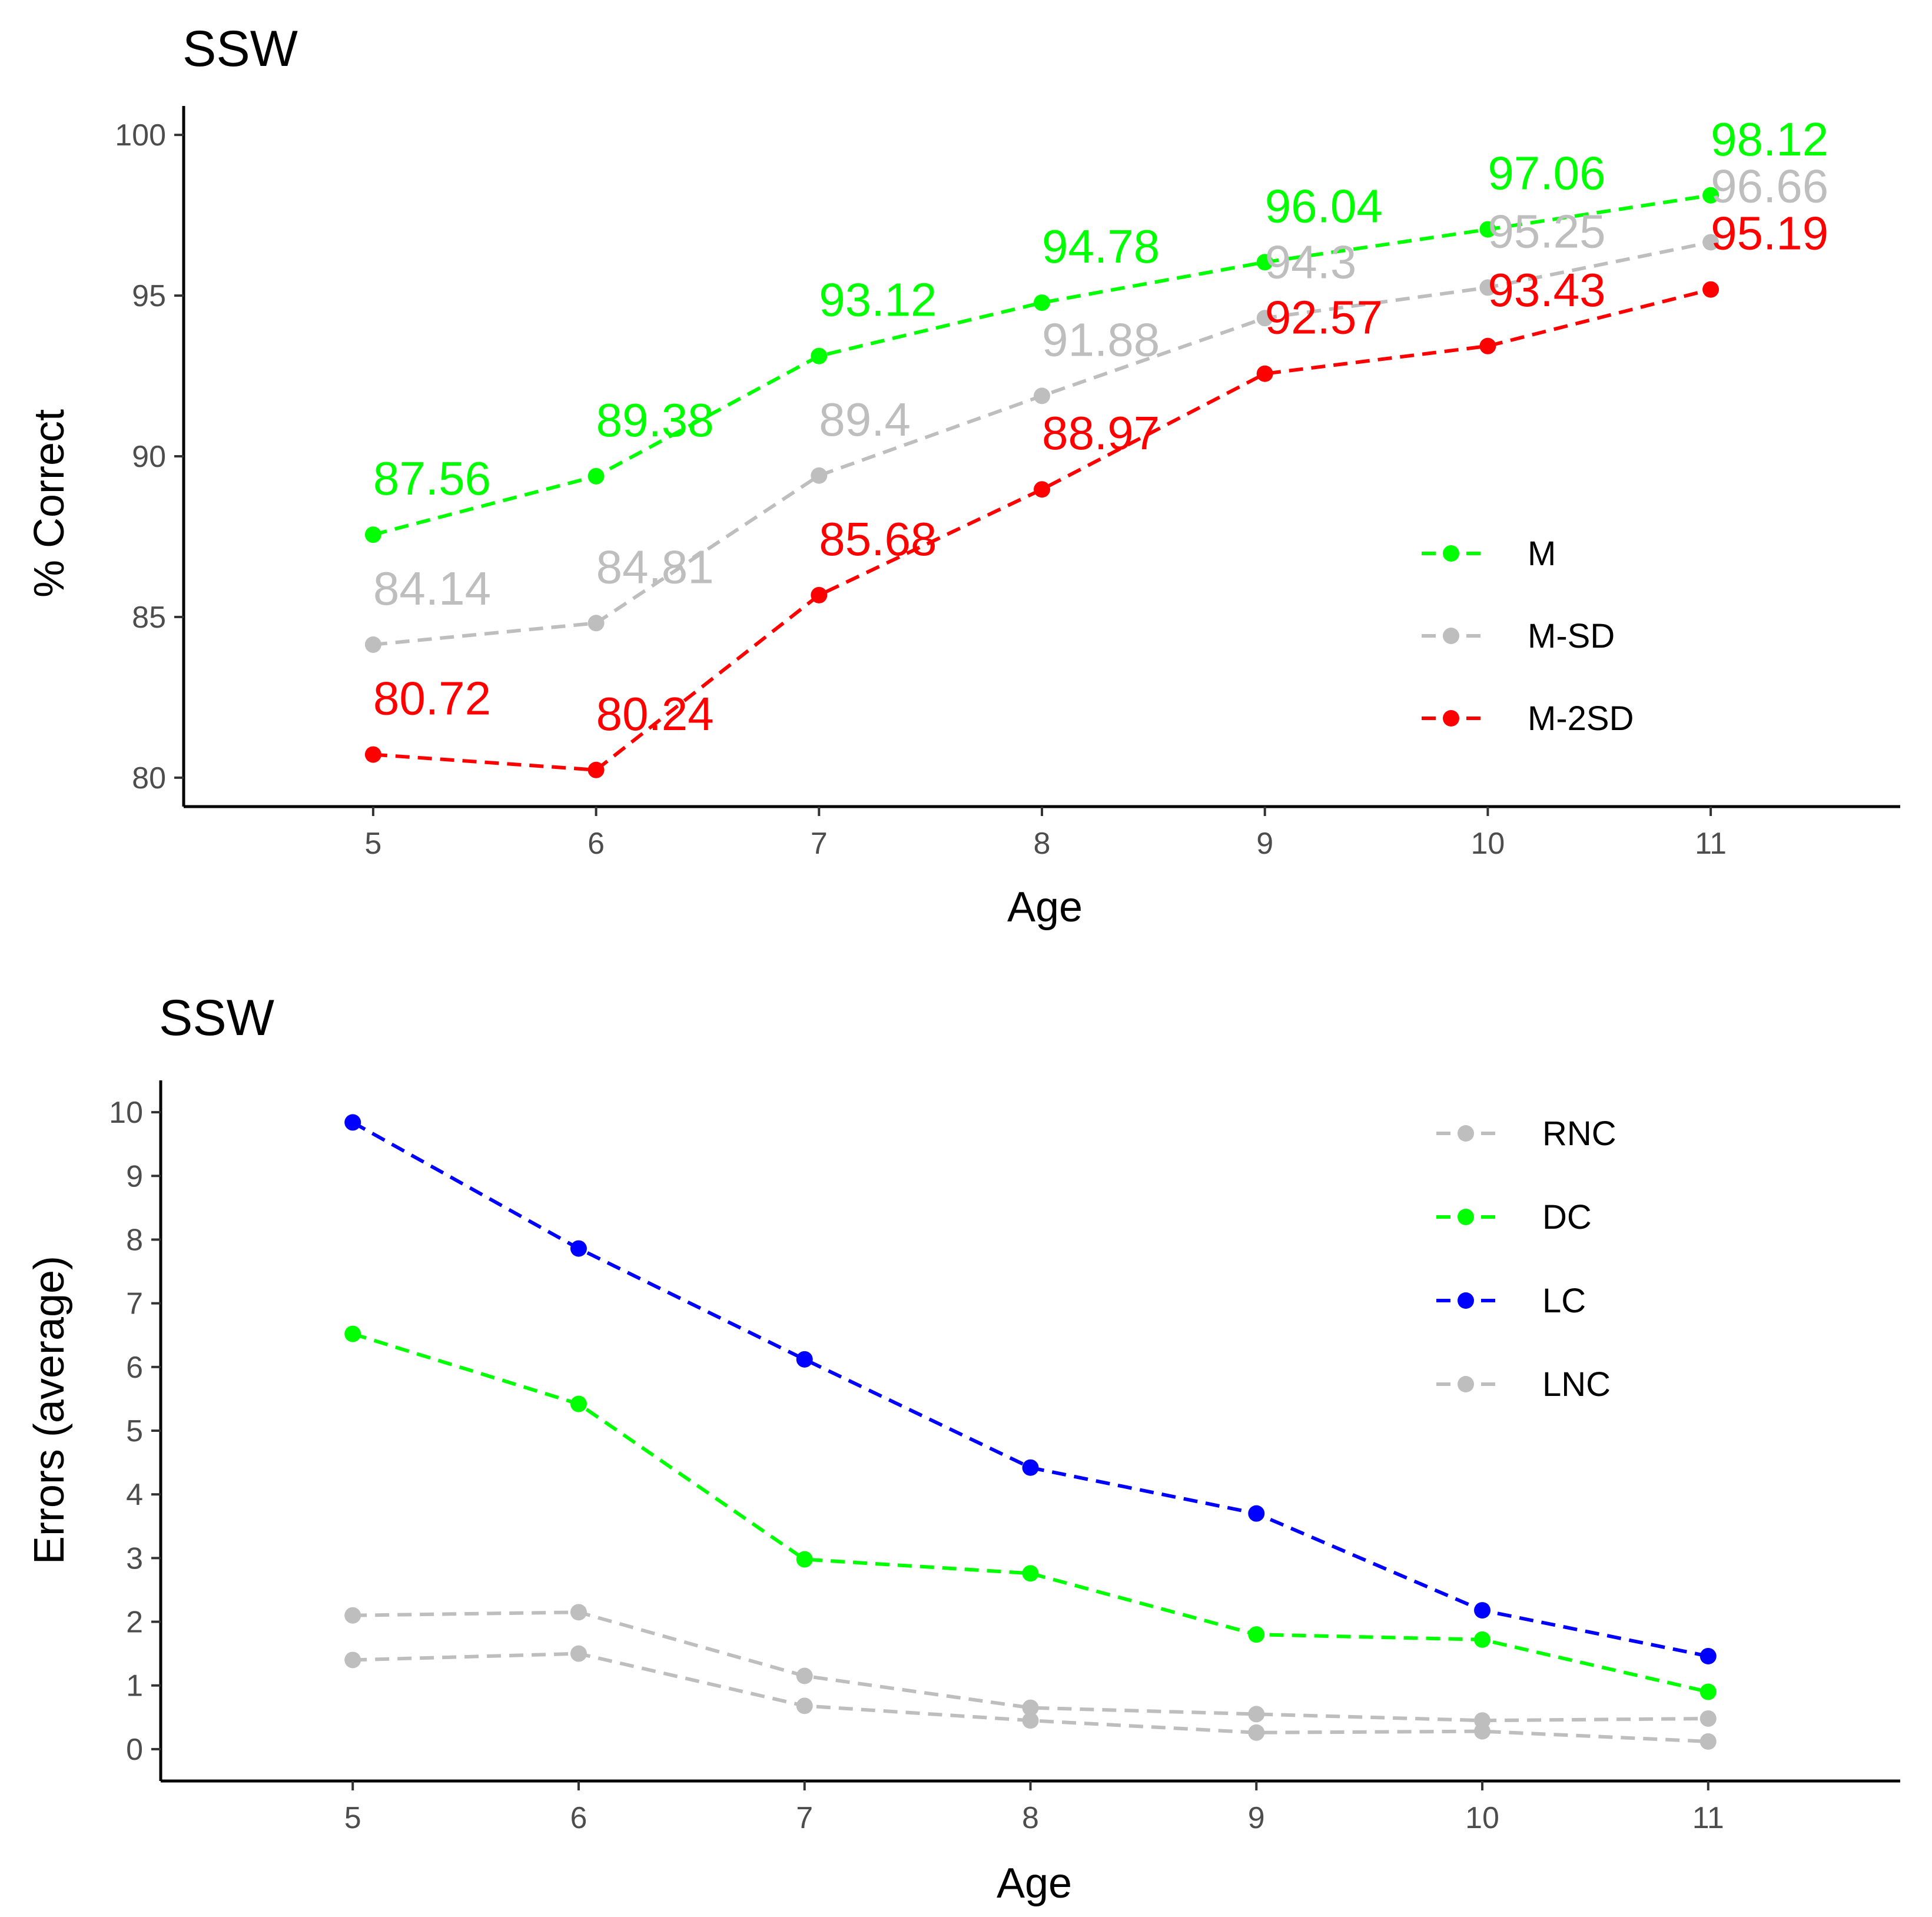  Describe the element at coordinates (1324, 206) in the screenshot. I see `data-label-m: 96.04` at that location.